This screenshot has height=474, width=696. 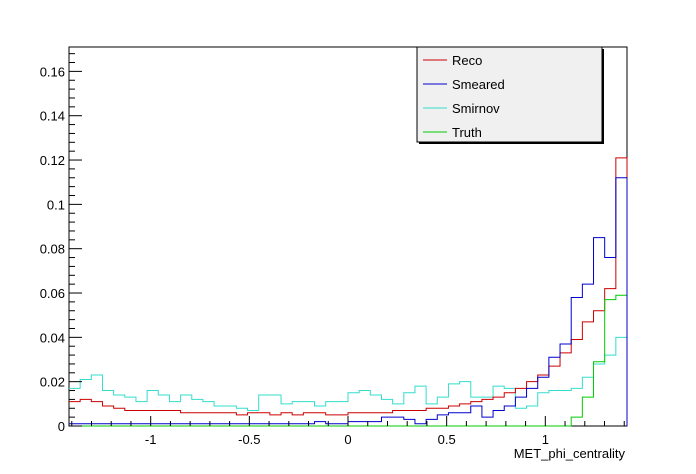 I want to click on y-tick-label: 0.14, so click(x=52, y=116).